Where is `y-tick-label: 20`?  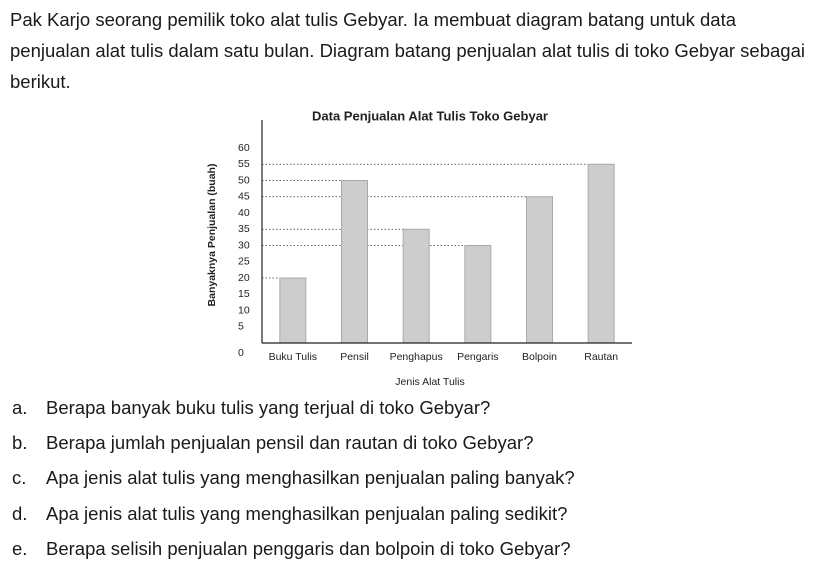
y-tick-label: 20 is located at coordinates (244, 278).